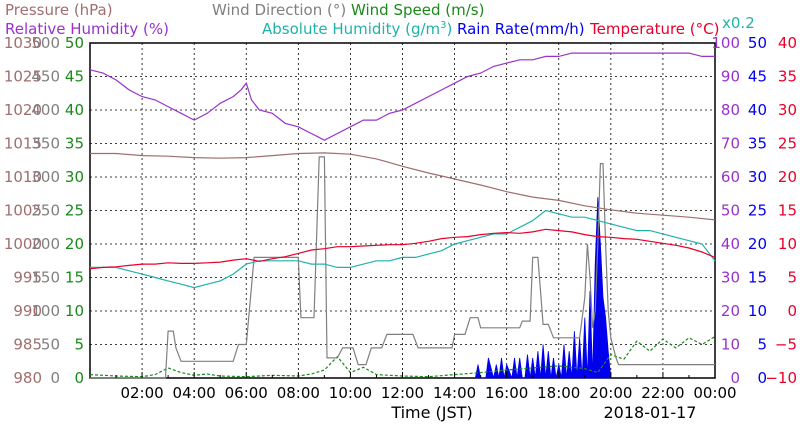 The height and width of the screenshot is (434, 800). Describe the element at coordinates (757, 177) in the screenshot. I see `rain-tick-label: 30` at that location.